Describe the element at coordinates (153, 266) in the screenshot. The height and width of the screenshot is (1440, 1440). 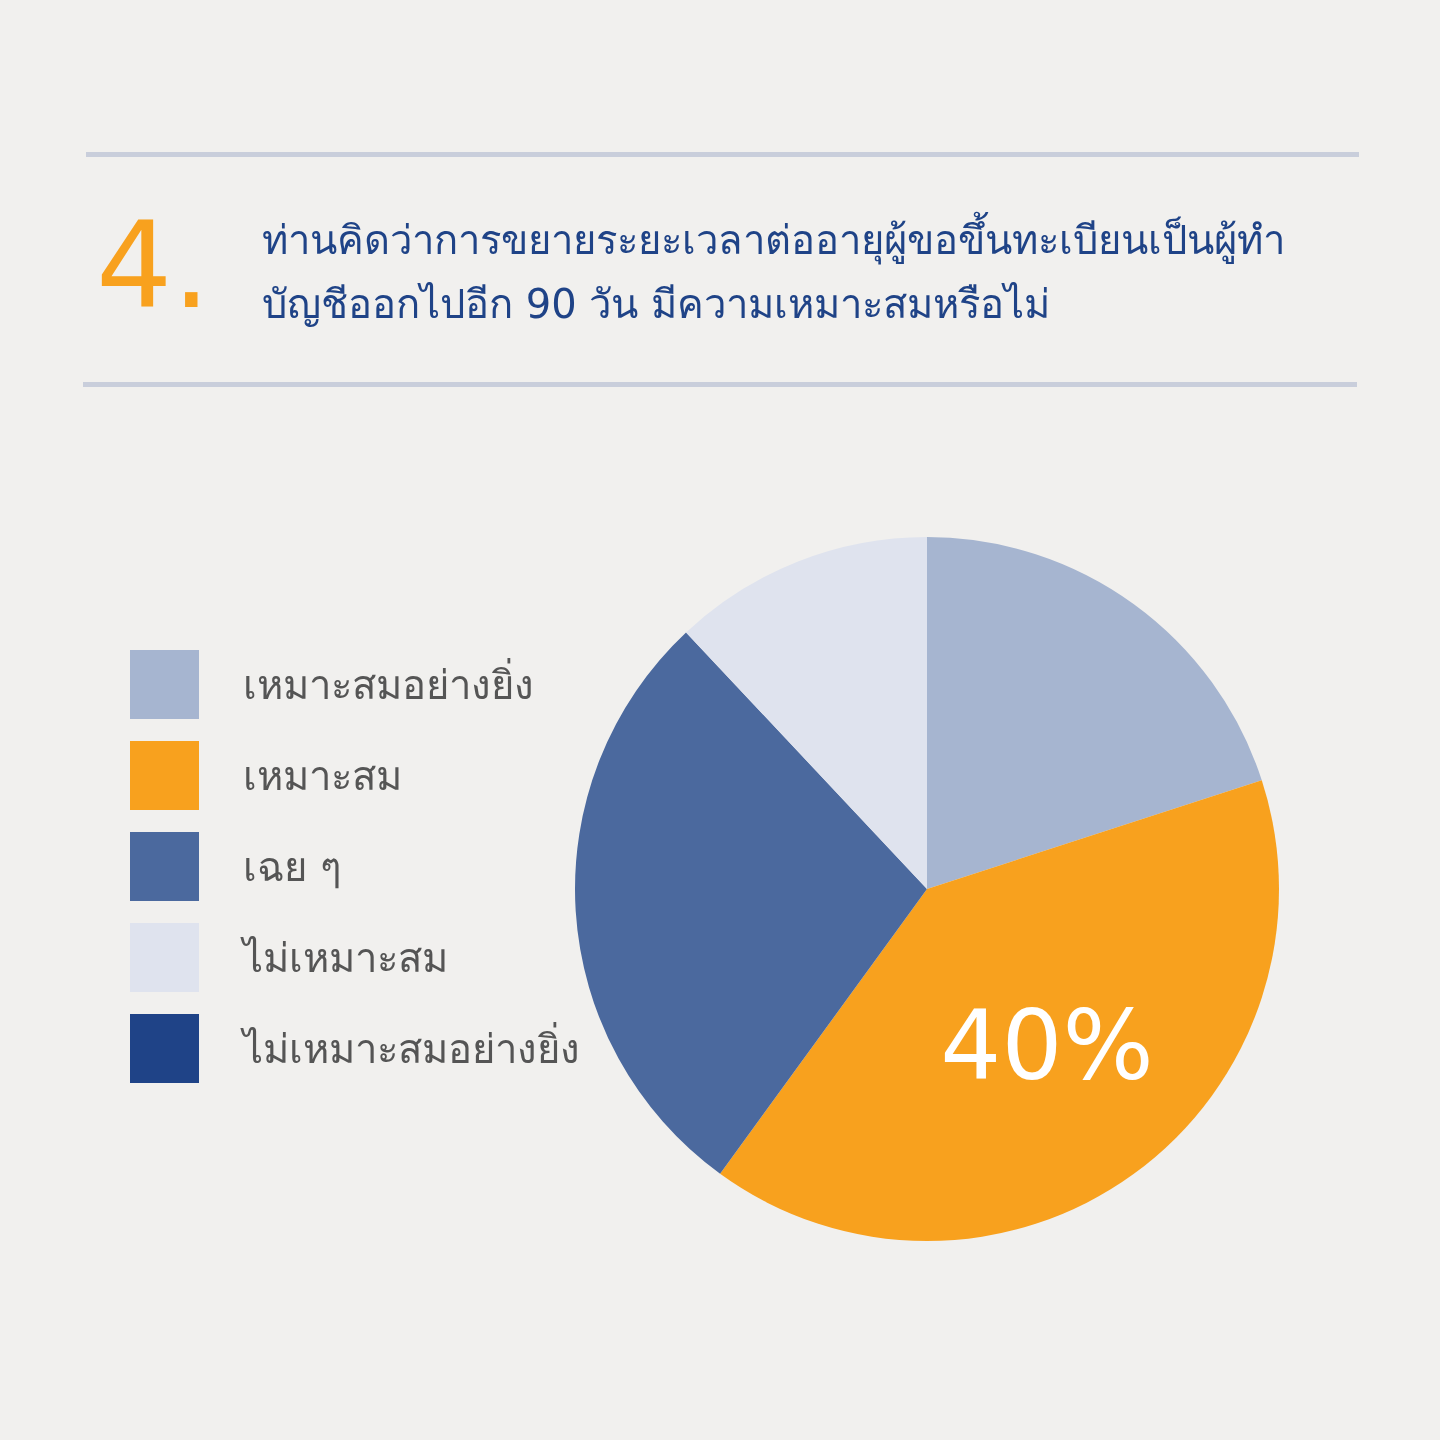
I see `text: 4.` at that location.